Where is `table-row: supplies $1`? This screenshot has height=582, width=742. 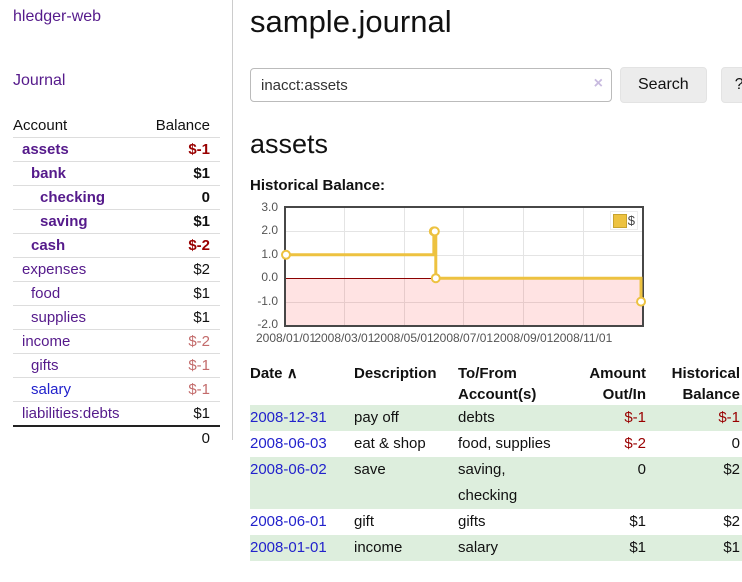
table-row: supplies $1 is located at coordinates (116, 317).